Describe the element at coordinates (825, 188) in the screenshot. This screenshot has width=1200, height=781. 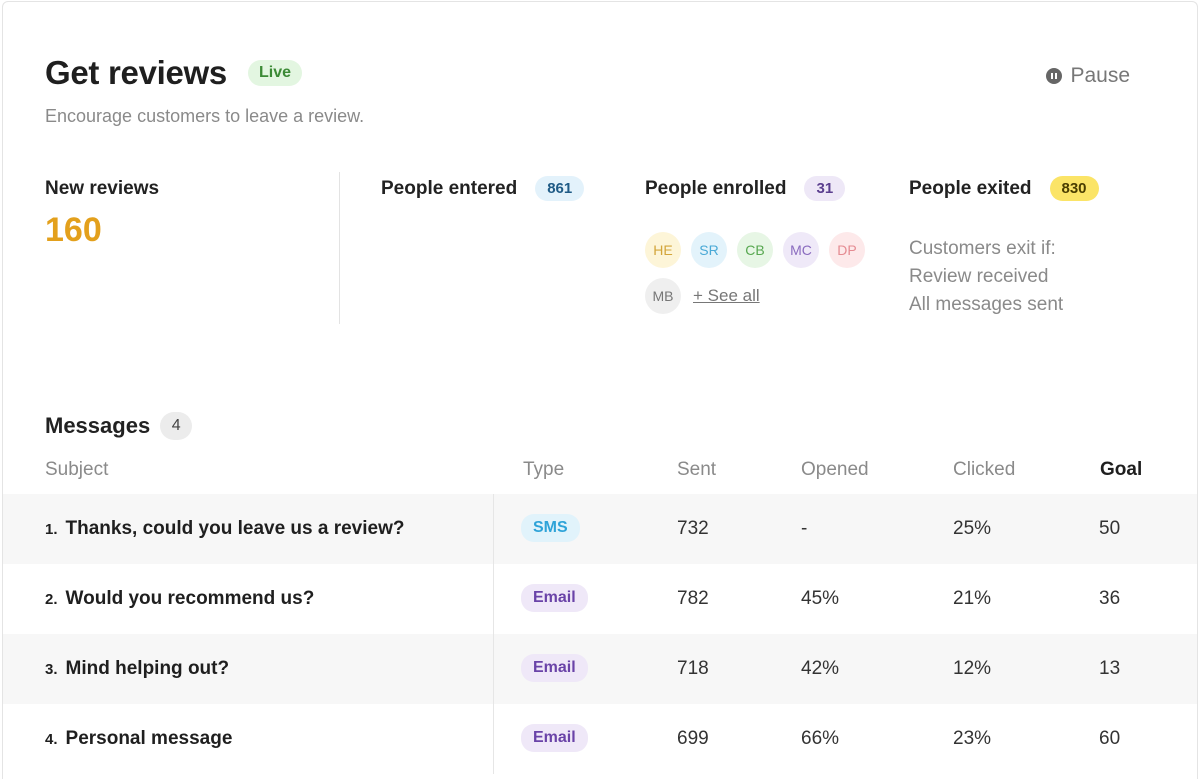
I see `enrolled-count-badge: 31` at that location.